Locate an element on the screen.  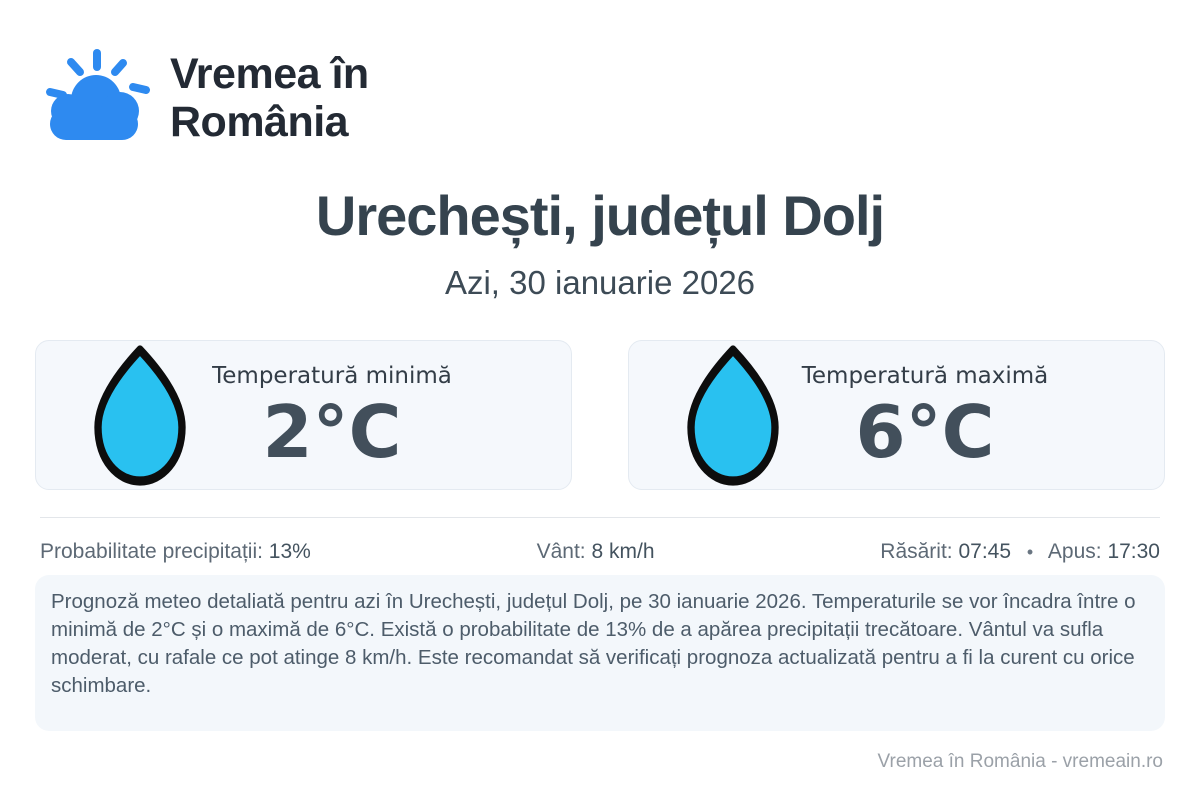
page-title: Urechești, județul Dolj is located at coordinates (600, 215).